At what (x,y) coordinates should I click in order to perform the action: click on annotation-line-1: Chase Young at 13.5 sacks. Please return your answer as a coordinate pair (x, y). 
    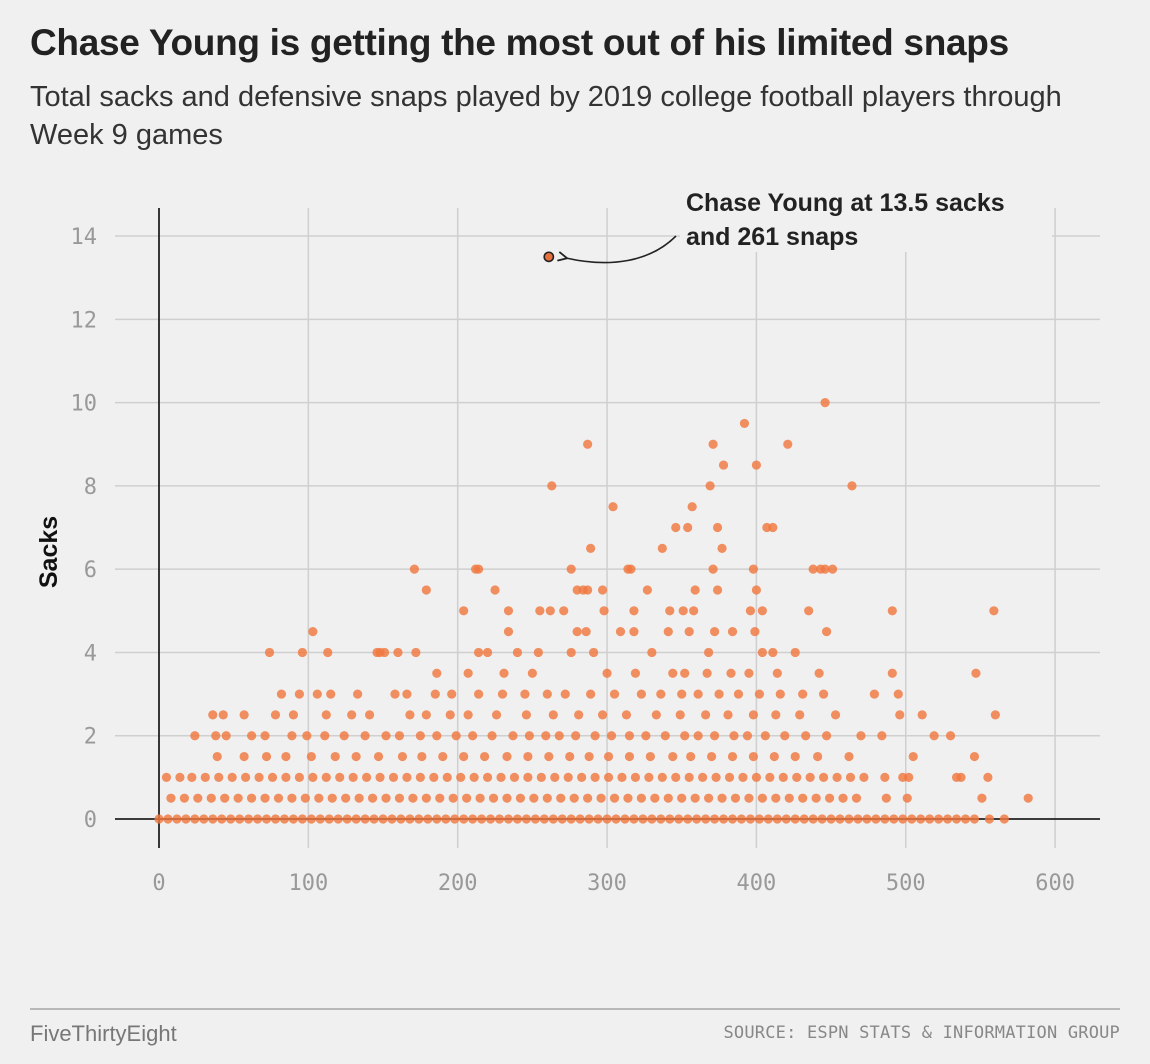
    Looking at the image, I should click on (845, 203).